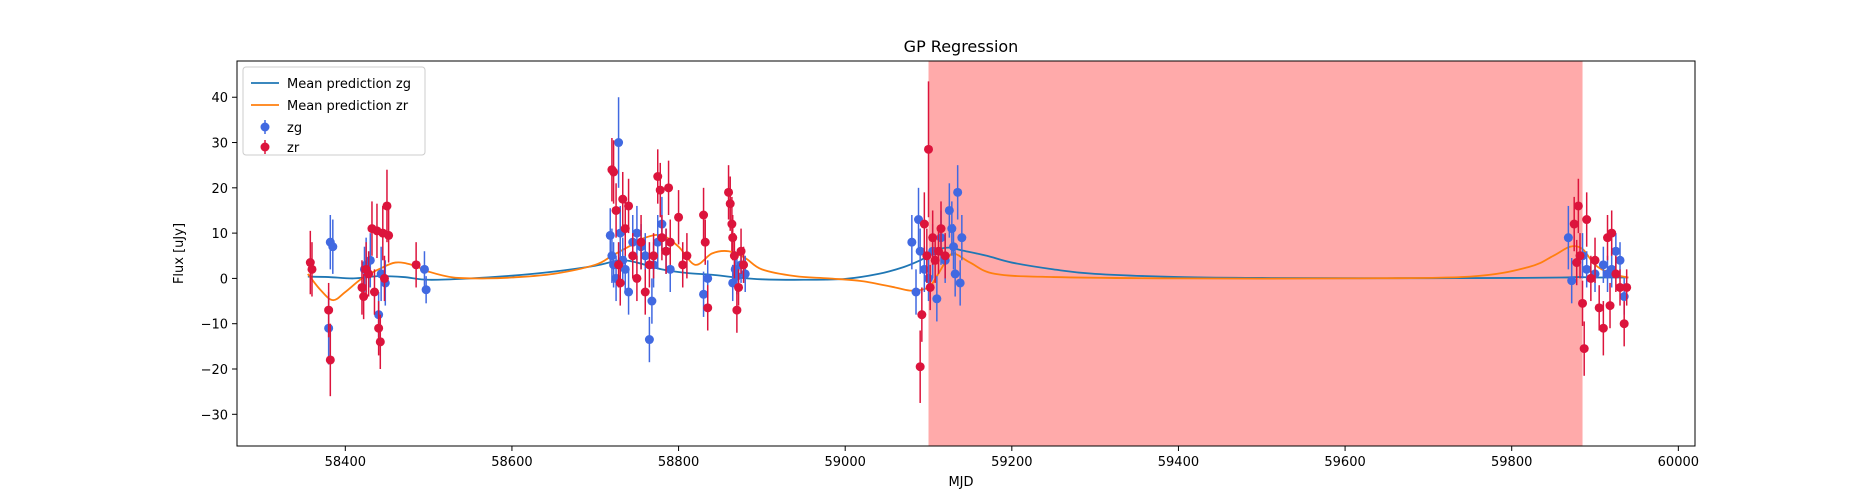 The height and width of the screenshot is (500, 1875). I want to click on x-tick-label: 59800, so click(1511, 462).